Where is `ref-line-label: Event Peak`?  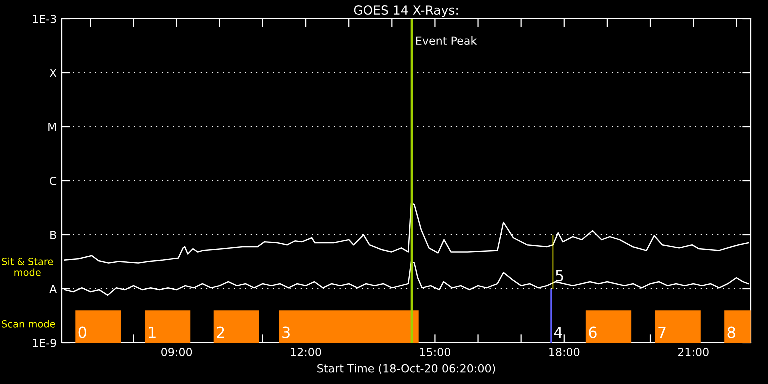
ref-line-label: Event Peak is located at coordinates (447, 41).